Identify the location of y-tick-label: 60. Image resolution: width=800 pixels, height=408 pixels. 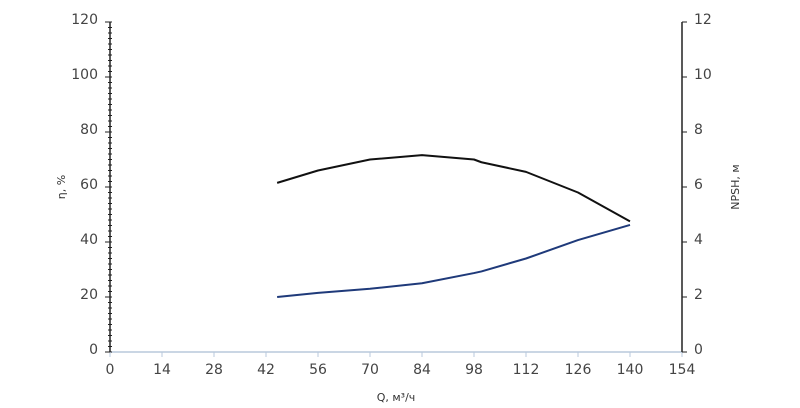
(89, 185).